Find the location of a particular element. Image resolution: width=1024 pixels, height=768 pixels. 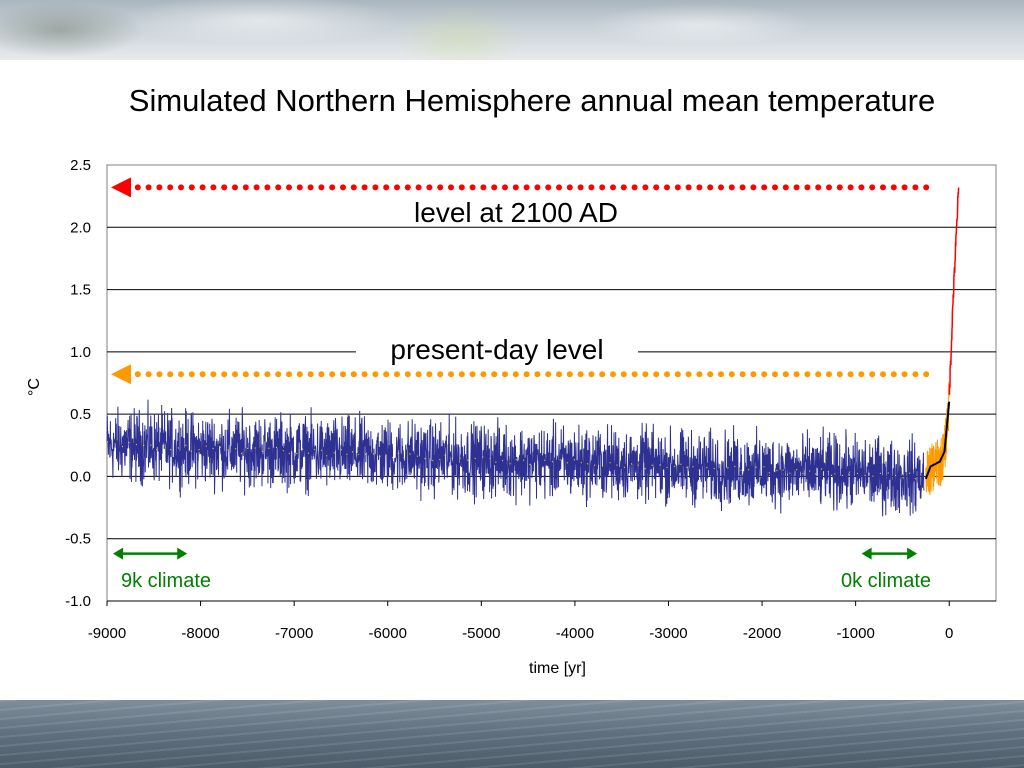

x-tick-label: -3000 is located at coordinates (668, 633).